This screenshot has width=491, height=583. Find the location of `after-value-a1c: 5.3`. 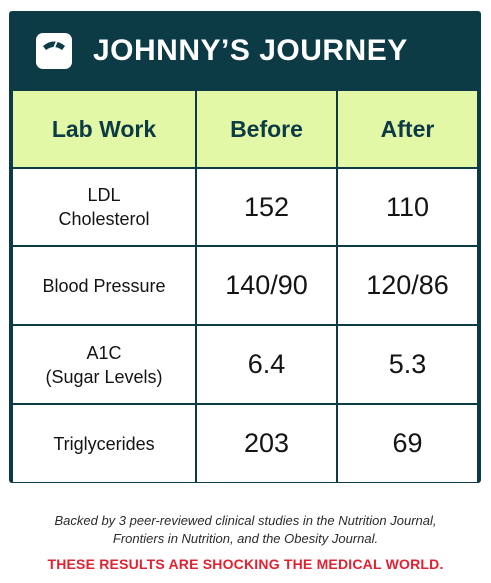

after-value-a1c: 5.3 is located at coordinates (407, 364).